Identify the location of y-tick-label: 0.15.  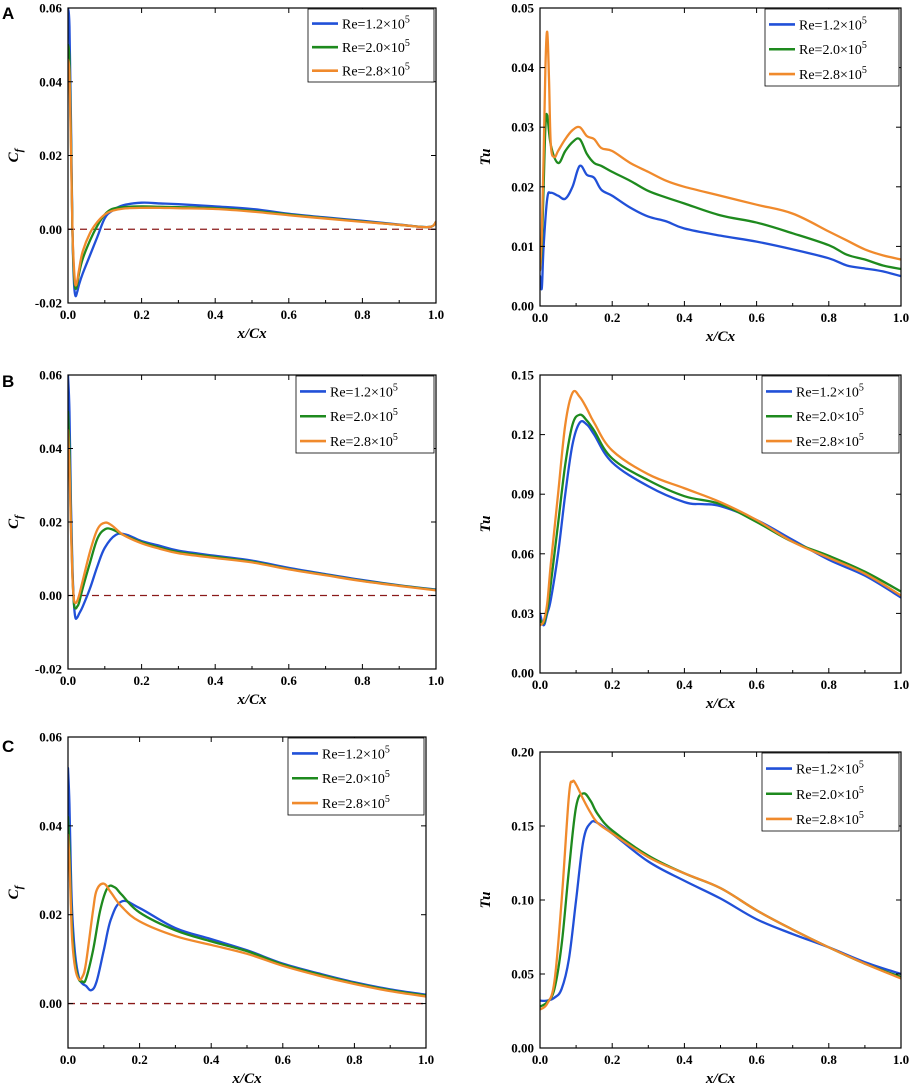
(522, 826).